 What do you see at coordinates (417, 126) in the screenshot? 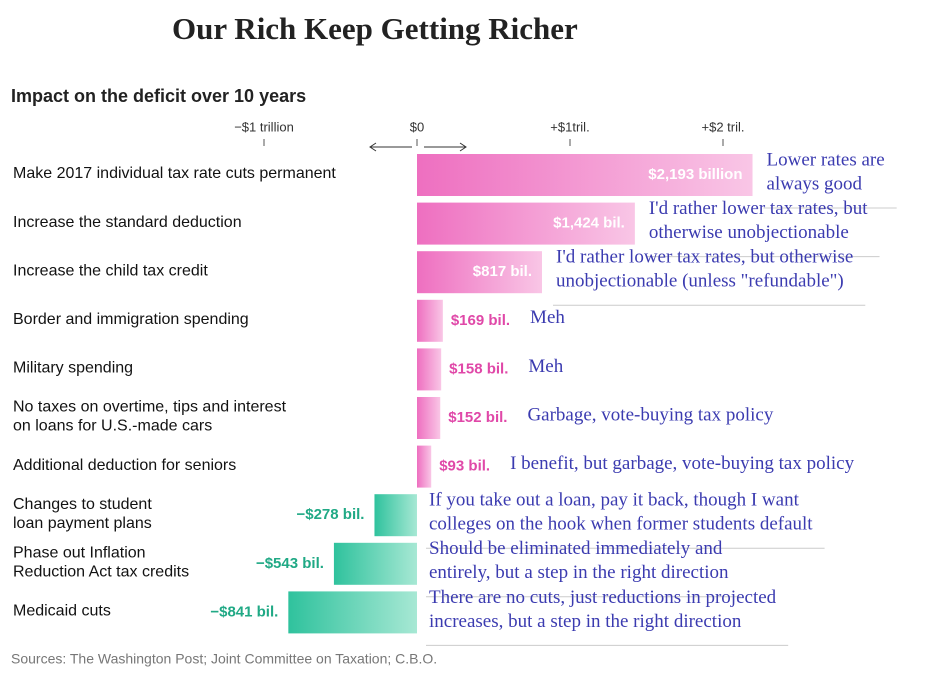
I see `x-tick-label: $0` at bounding box center [417, 126].